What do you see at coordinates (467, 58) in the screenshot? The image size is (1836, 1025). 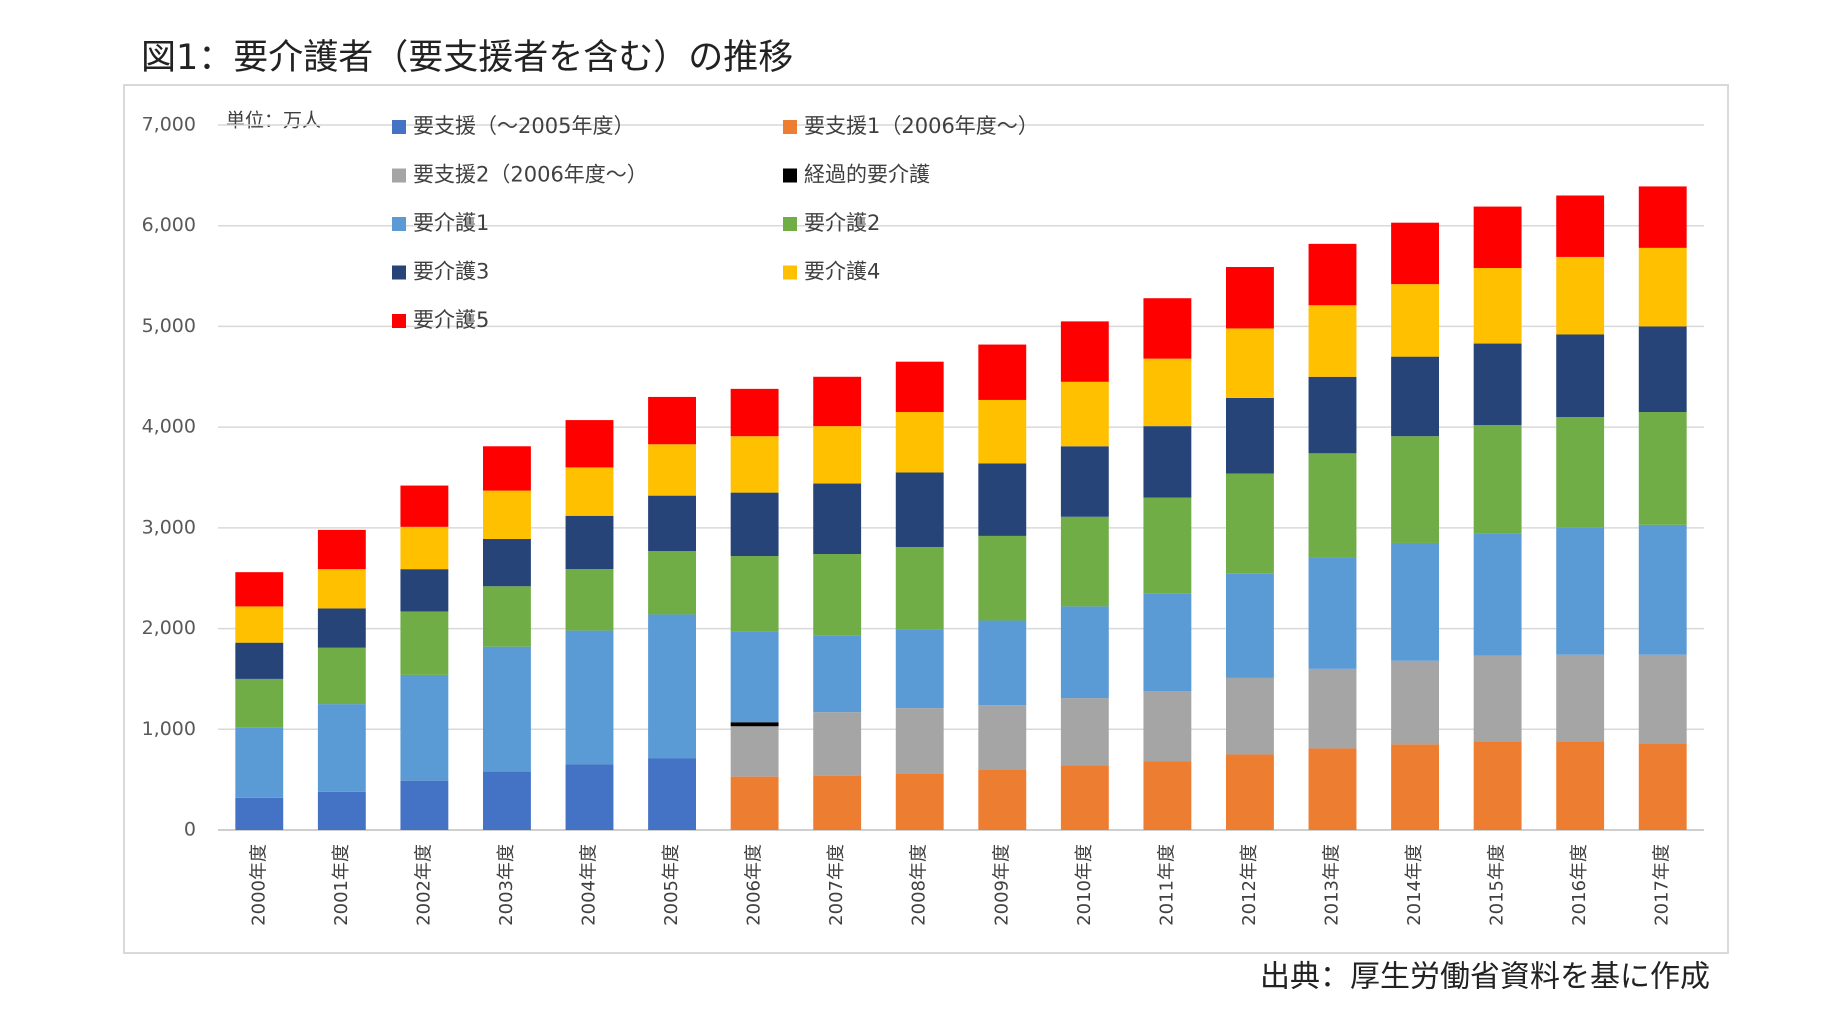 I see `chart-title: 図1：要介護者（要支援者を含む）の推移` at bounding box center [467, 58].